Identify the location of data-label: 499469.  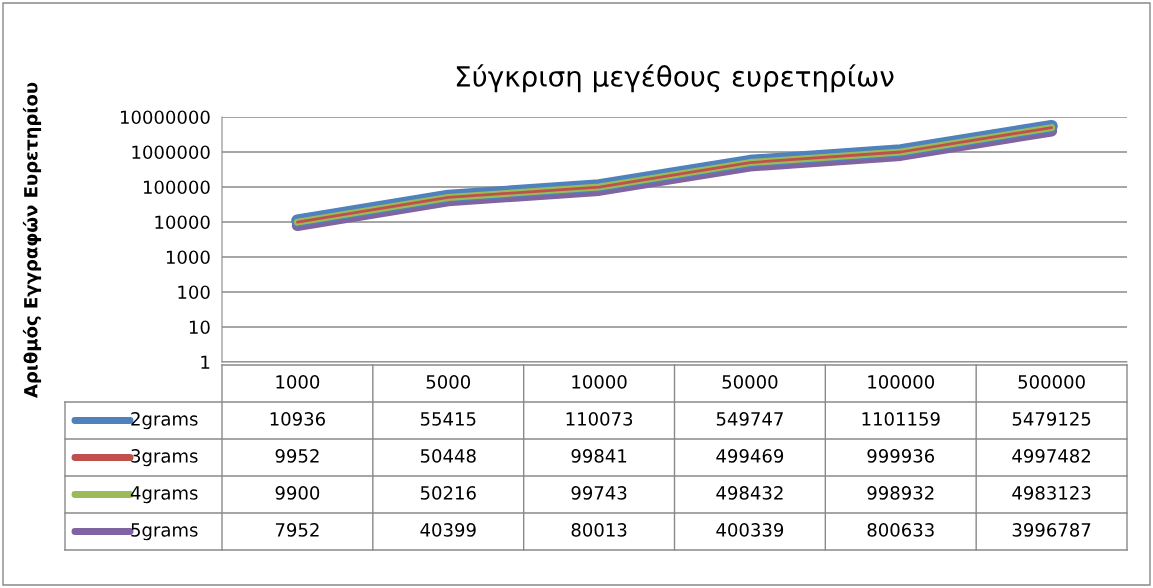
(750, 456).